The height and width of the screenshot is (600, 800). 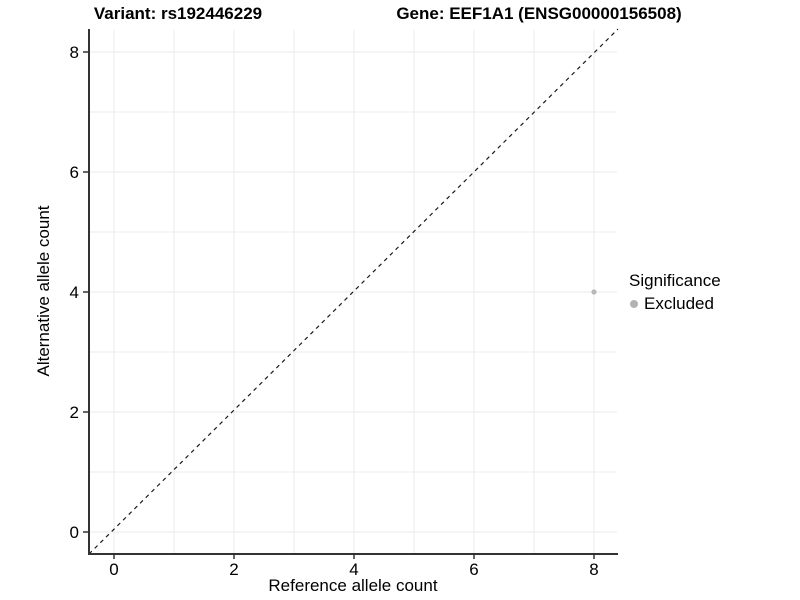 What do you see at coordinates (353, 585) in the screenshot?
I see `x-axis-title: Reference allele count` at bounding box center [353, 585].